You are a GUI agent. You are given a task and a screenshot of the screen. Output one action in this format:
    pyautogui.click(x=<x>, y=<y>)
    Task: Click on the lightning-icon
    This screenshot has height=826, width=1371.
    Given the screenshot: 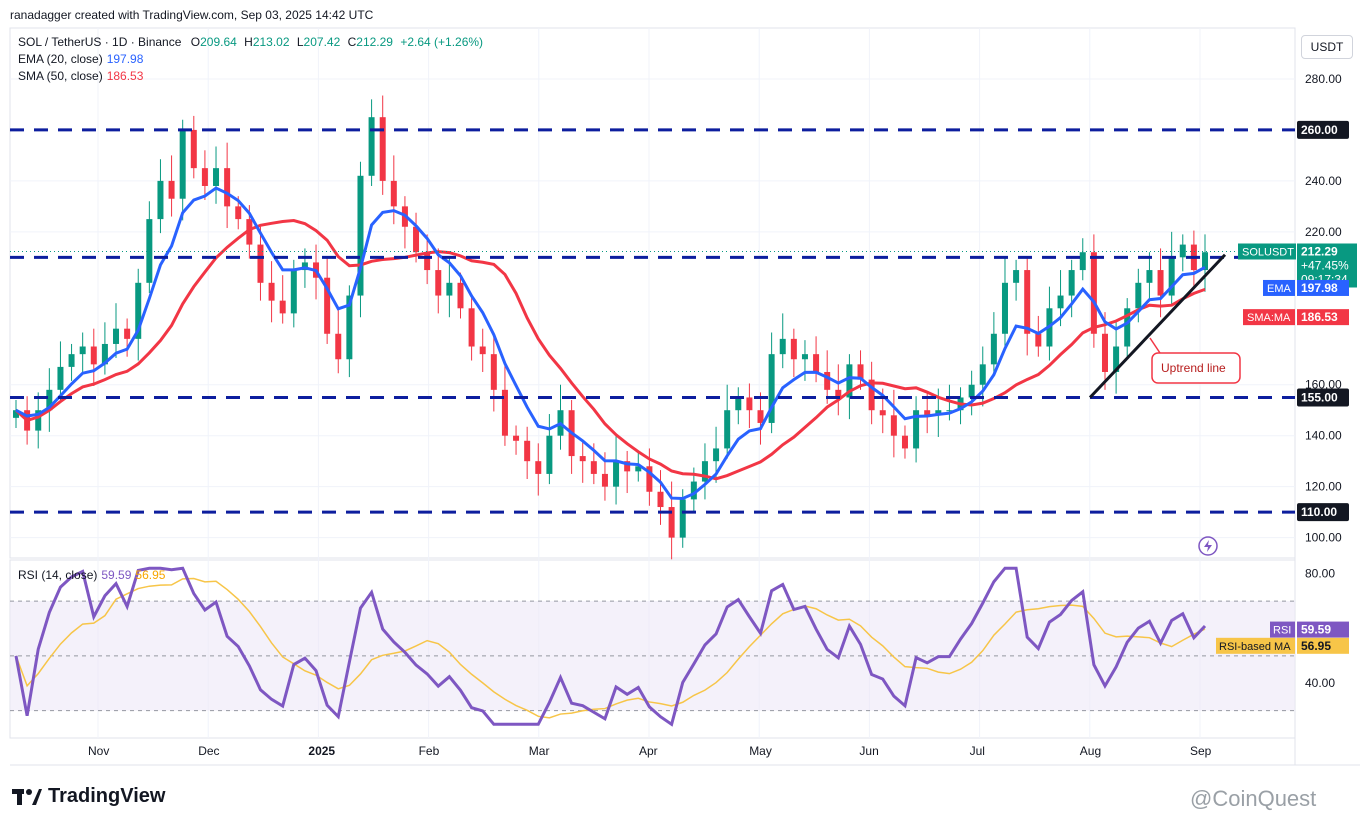 What is the action you would take?
    pyautogui.click(x=1208, y=546)
    